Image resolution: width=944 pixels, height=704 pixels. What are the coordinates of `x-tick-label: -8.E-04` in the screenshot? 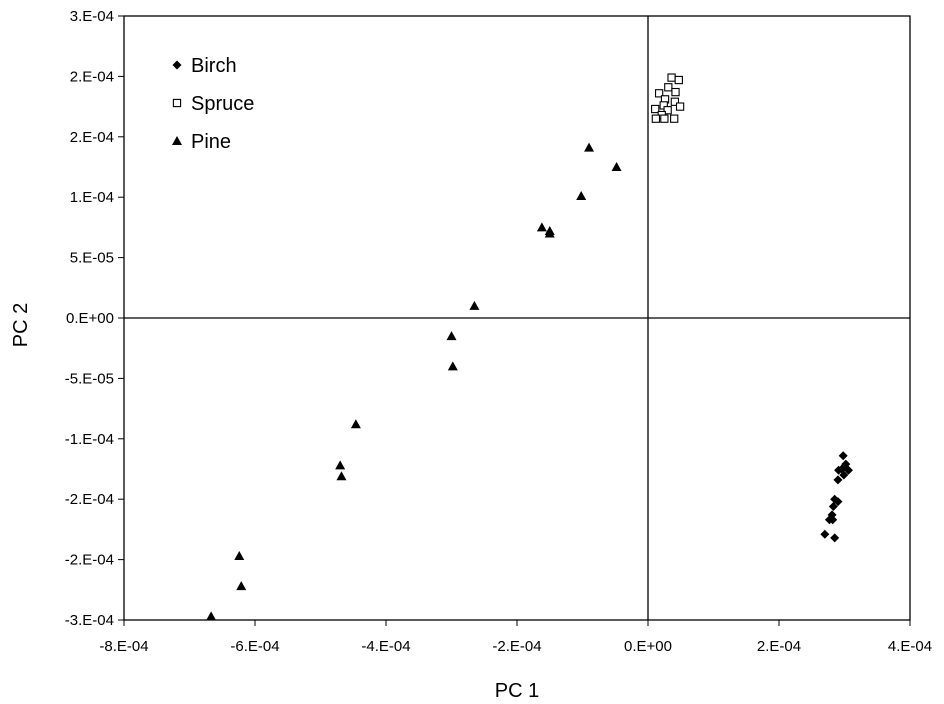 It's located at (123, 646).